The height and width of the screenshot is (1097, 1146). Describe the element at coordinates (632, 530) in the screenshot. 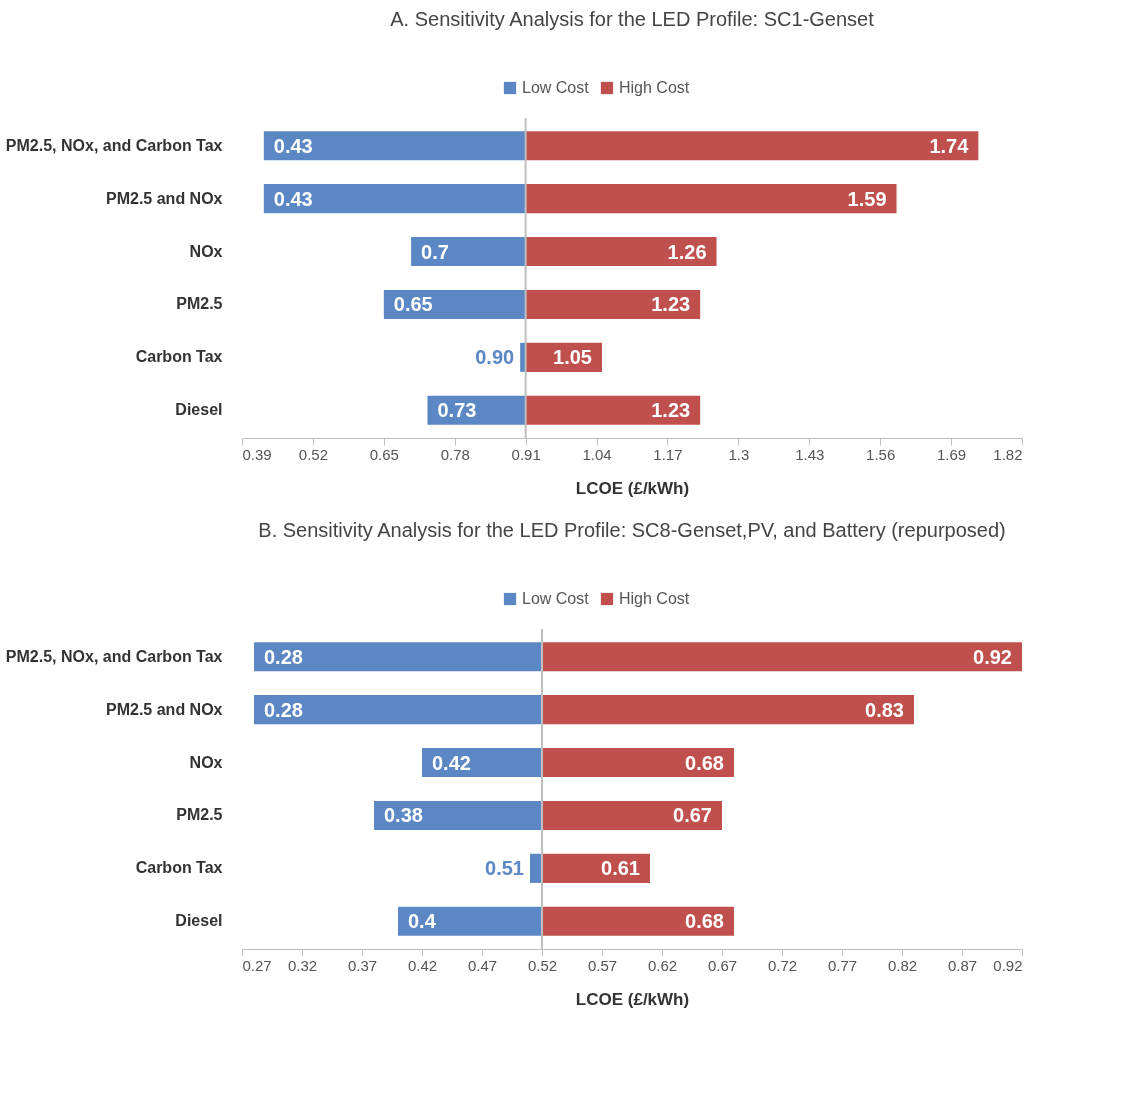

I see `chart-title: B. Sensitivity Analysis for the LED Profile: SC8-Genset,PV, and Battery (repurposed)` at that location.